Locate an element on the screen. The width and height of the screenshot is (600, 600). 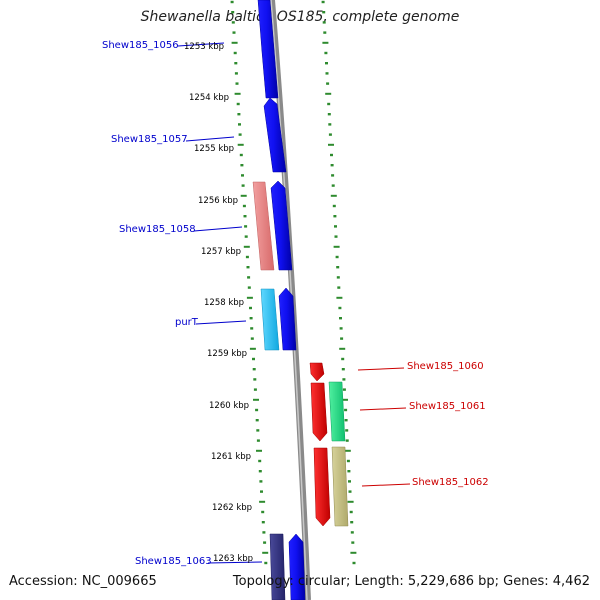
ruler-label-1259: 1259 kbp is located at coordinates (227, 354).